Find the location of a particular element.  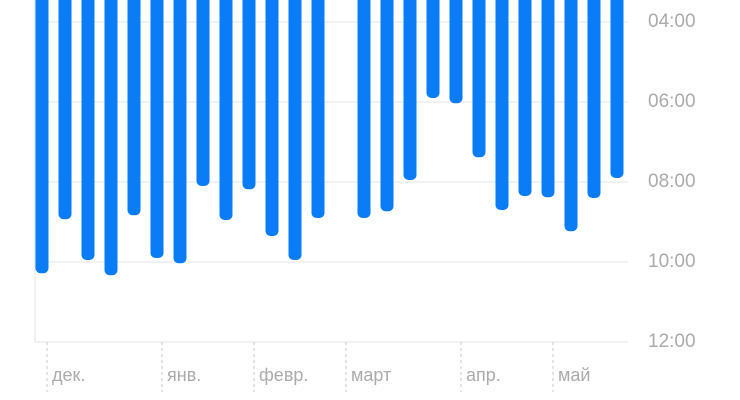

x-tick-label: февр. is located at coordinates (283, 375).